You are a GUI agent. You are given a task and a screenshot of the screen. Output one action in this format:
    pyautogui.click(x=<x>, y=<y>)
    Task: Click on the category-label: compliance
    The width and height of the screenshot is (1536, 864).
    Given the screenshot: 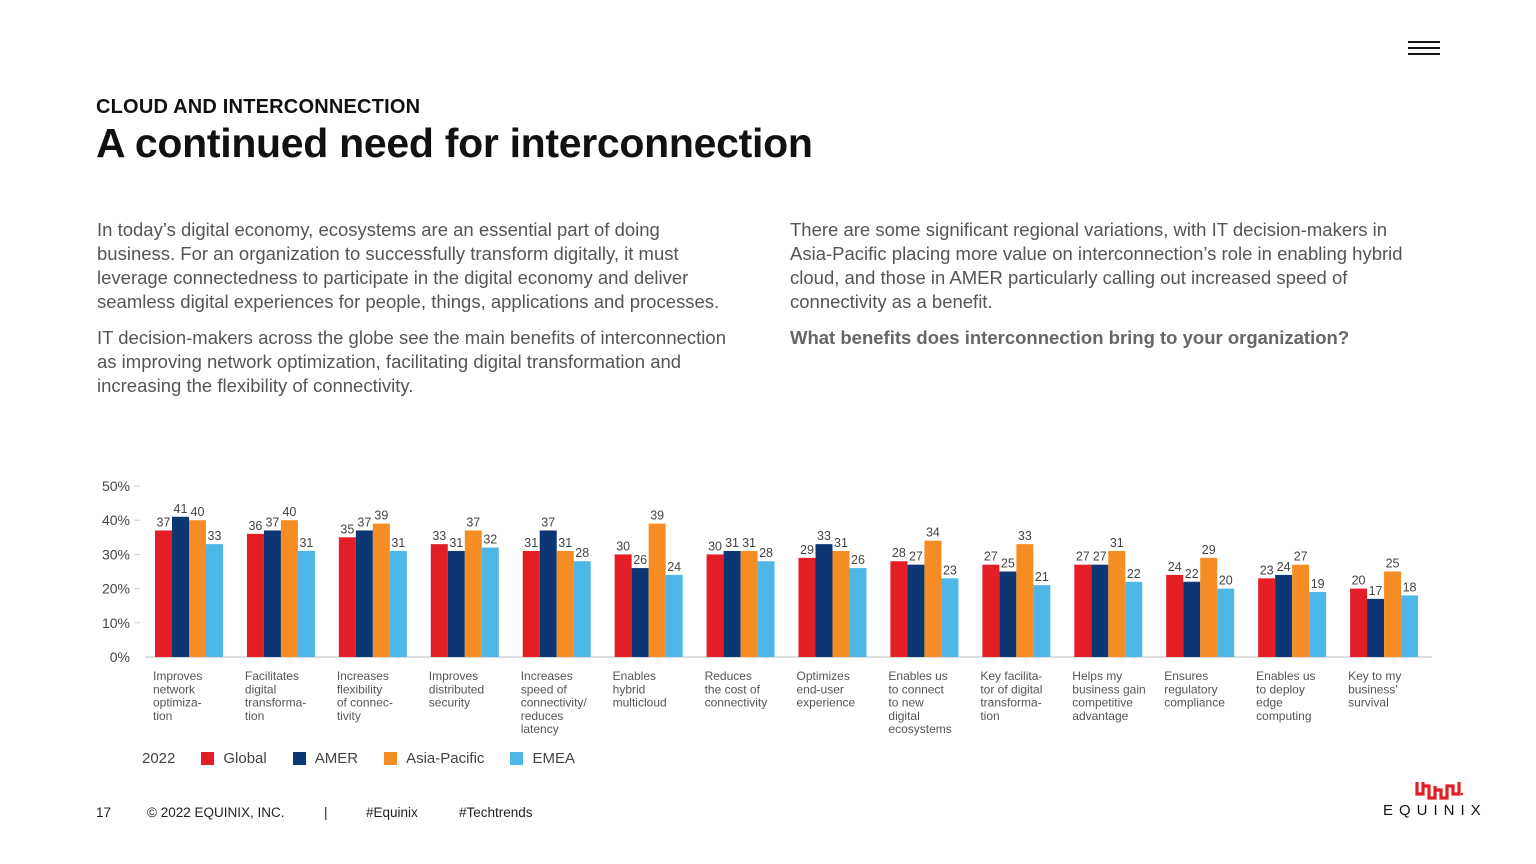 What is the action you would take?
    pyautogui.click(x=1194, y=703)
    